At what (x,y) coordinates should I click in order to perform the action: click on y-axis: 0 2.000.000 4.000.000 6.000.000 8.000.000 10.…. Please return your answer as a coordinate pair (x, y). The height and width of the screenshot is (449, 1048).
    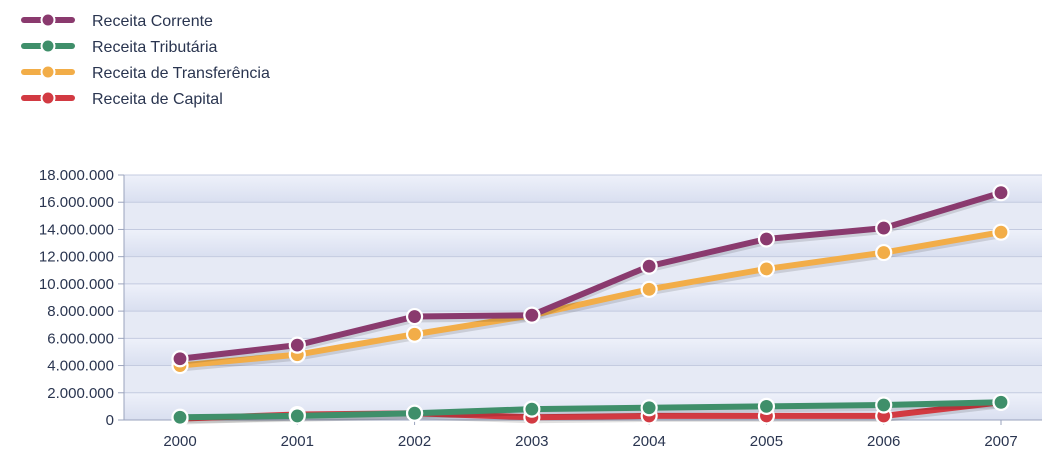
    Looking at the image, I should click on (81, 298).